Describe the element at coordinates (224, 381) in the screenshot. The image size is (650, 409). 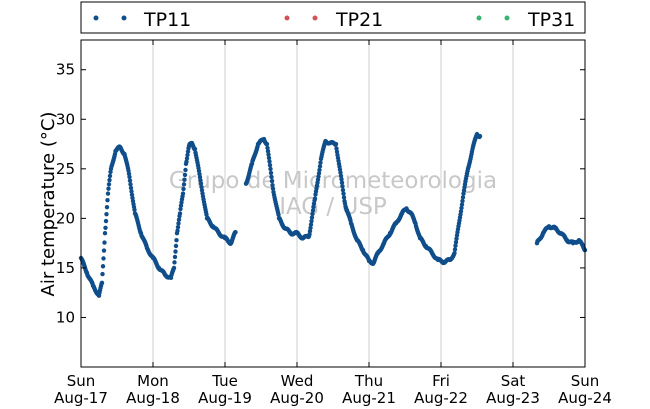
I see `x-tick-day-2: Tue` at that location.